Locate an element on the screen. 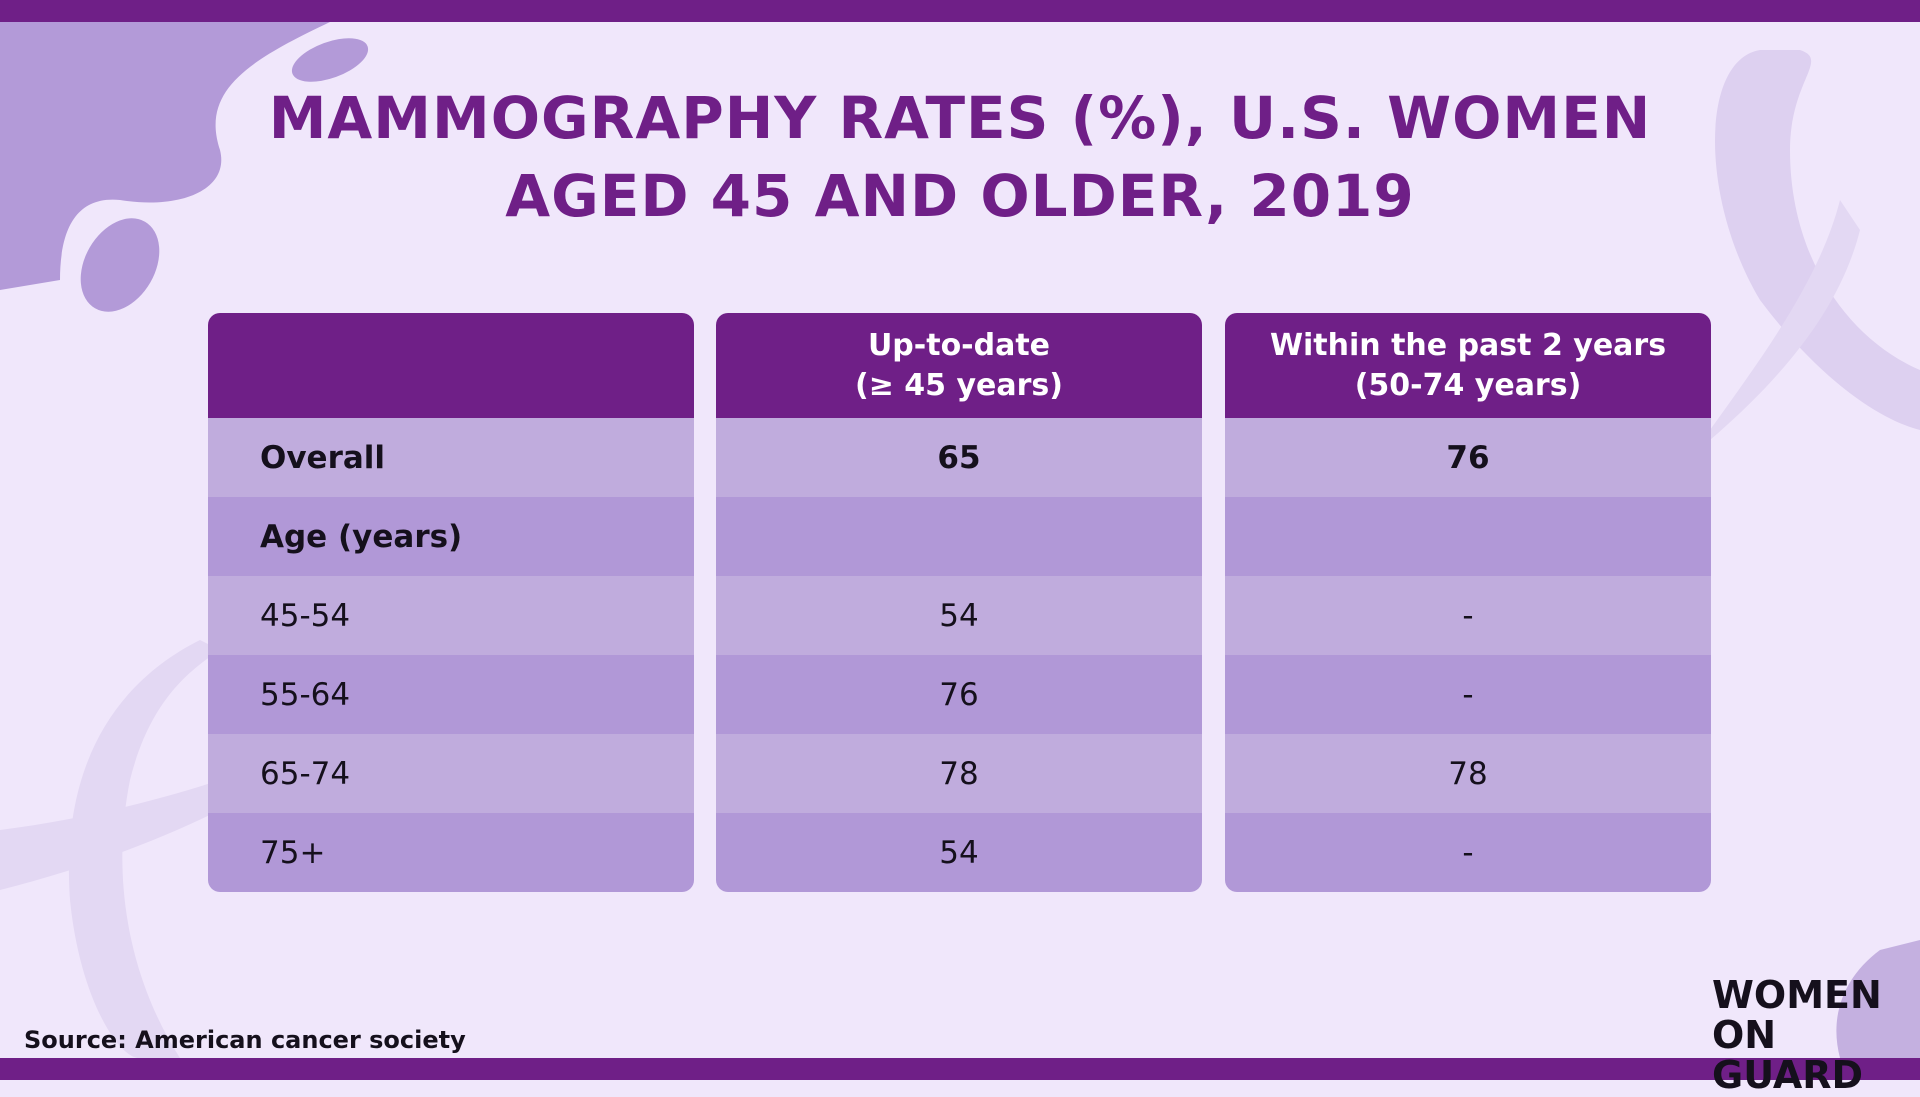 Image resolution: width=1920 pixels, height=1097 pixels. cell-value: 65 is located at coordinates (959, 457).